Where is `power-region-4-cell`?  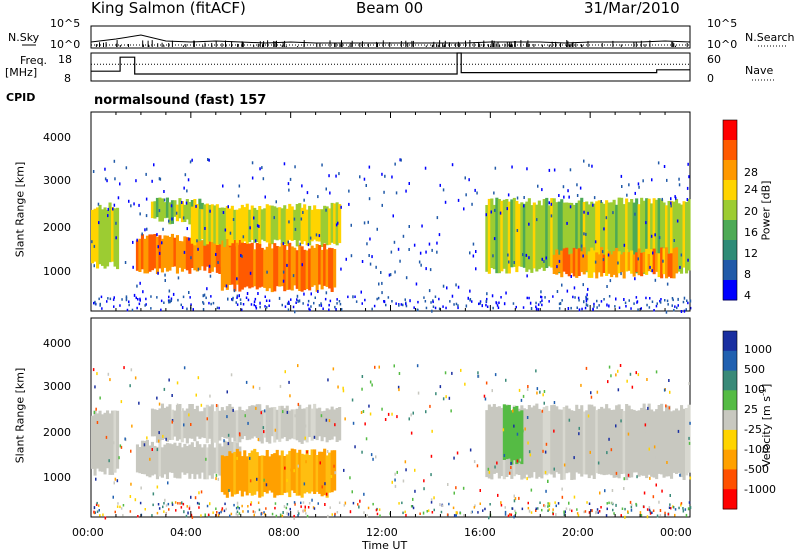
power-region-4-cell is located at coordinates (312, 266).